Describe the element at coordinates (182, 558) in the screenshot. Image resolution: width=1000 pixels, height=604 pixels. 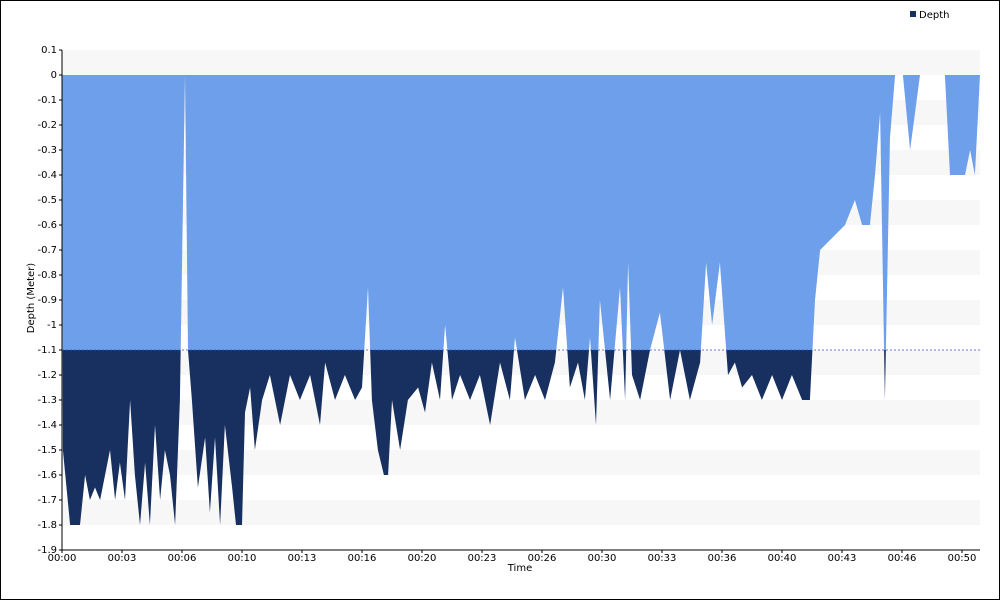
I see `x-tick-label: 00:06` at that location.